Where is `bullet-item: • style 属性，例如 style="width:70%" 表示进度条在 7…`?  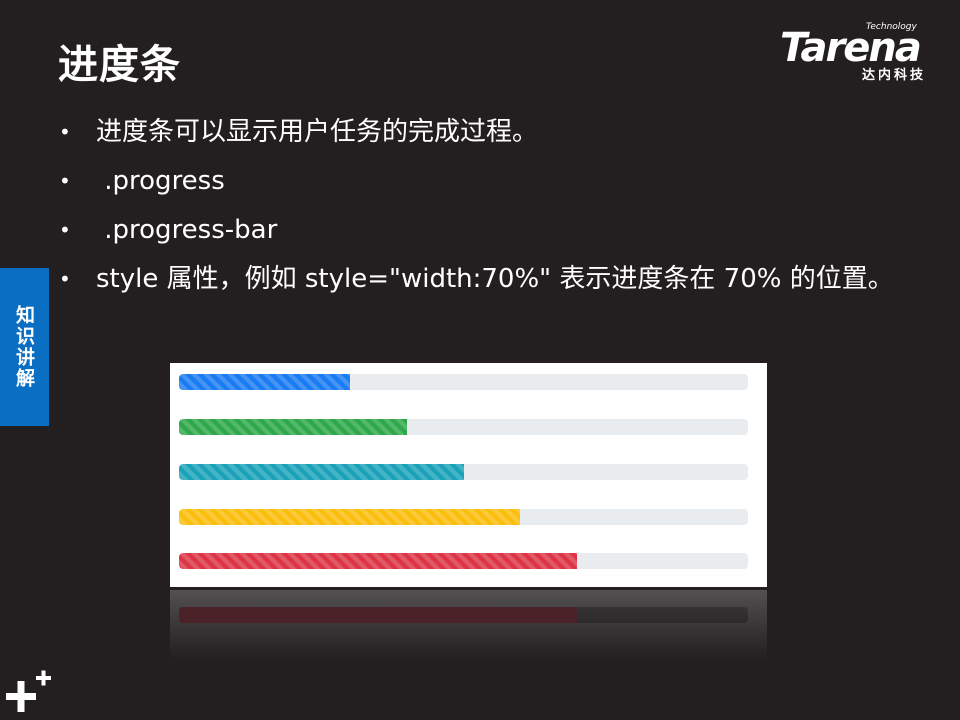
bullet-item: • style 属性，例如 style="width:70%" 表示进度条在 7… is located at coordinates (475, 279).